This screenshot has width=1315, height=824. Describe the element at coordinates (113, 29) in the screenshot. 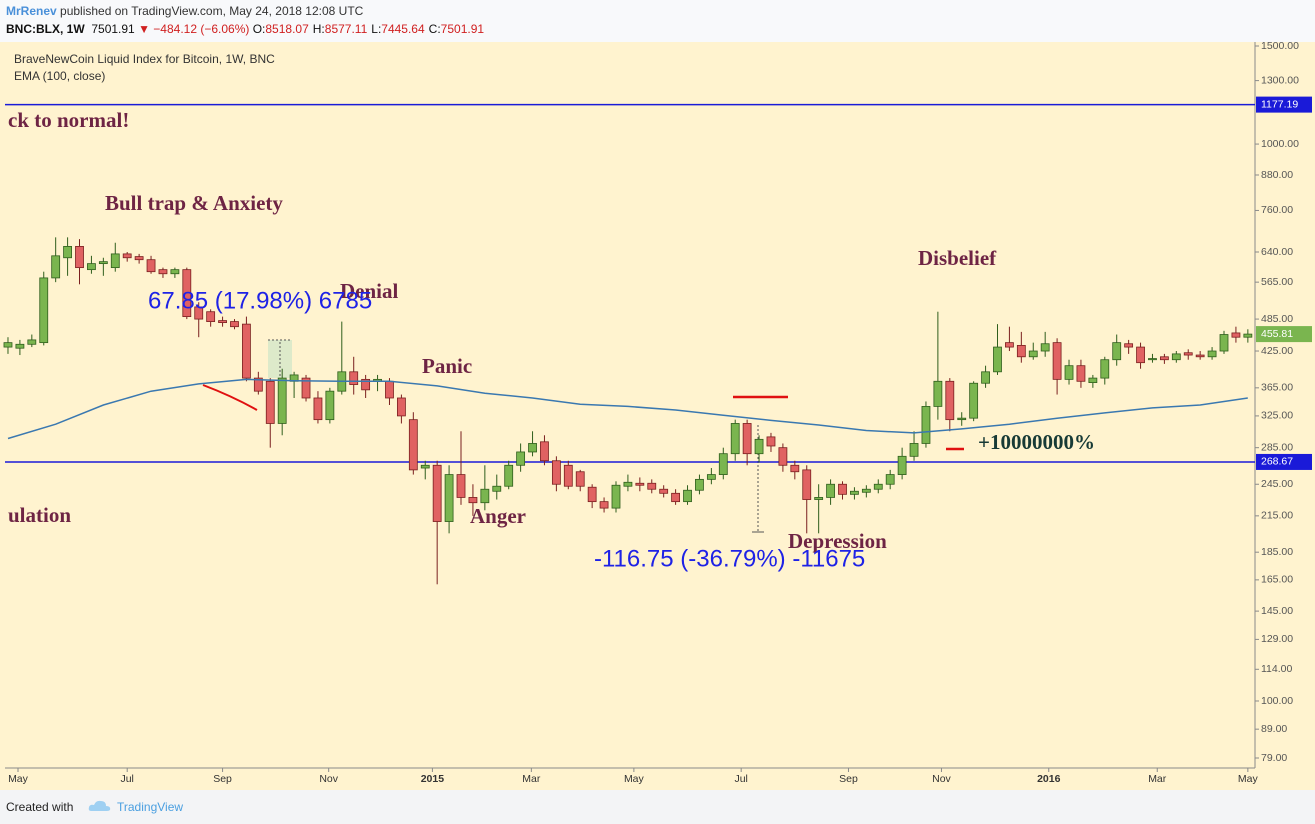

I see `price: 7501.91` at that location.